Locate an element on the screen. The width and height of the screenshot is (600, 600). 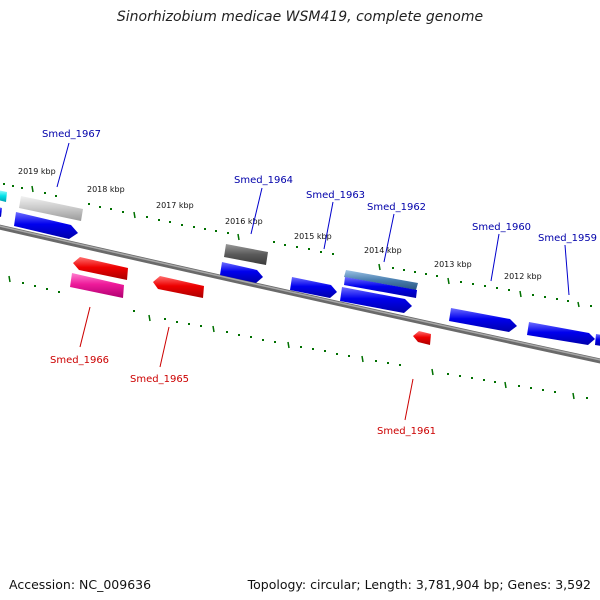
gene-smed-1962 is located at coordinates (381, 280).